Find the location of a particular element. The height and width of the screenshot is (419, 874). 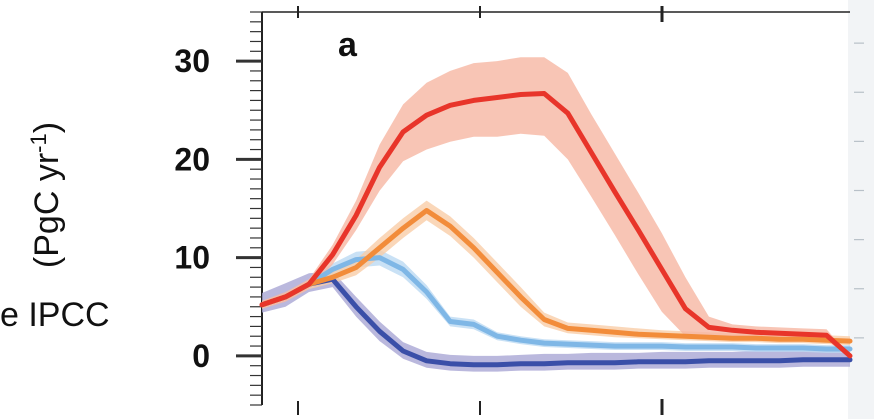

y-tick-label: 0 is located at coordinates (201, 356).